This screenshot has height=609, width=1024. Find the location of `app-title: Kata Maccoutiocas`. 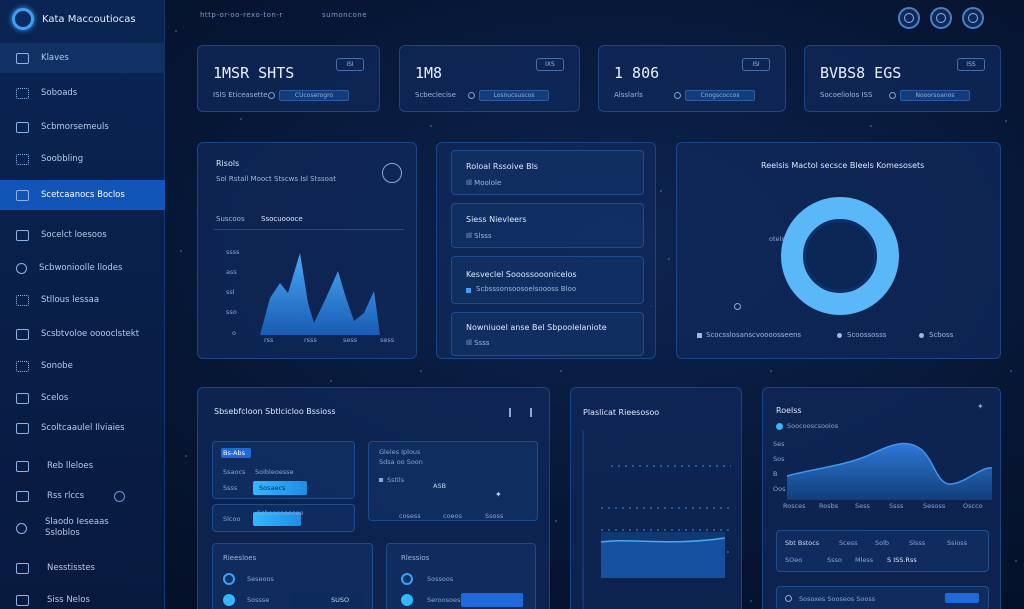

app-title: Kata Maccoutiocas is located at coordinates (89, 19).